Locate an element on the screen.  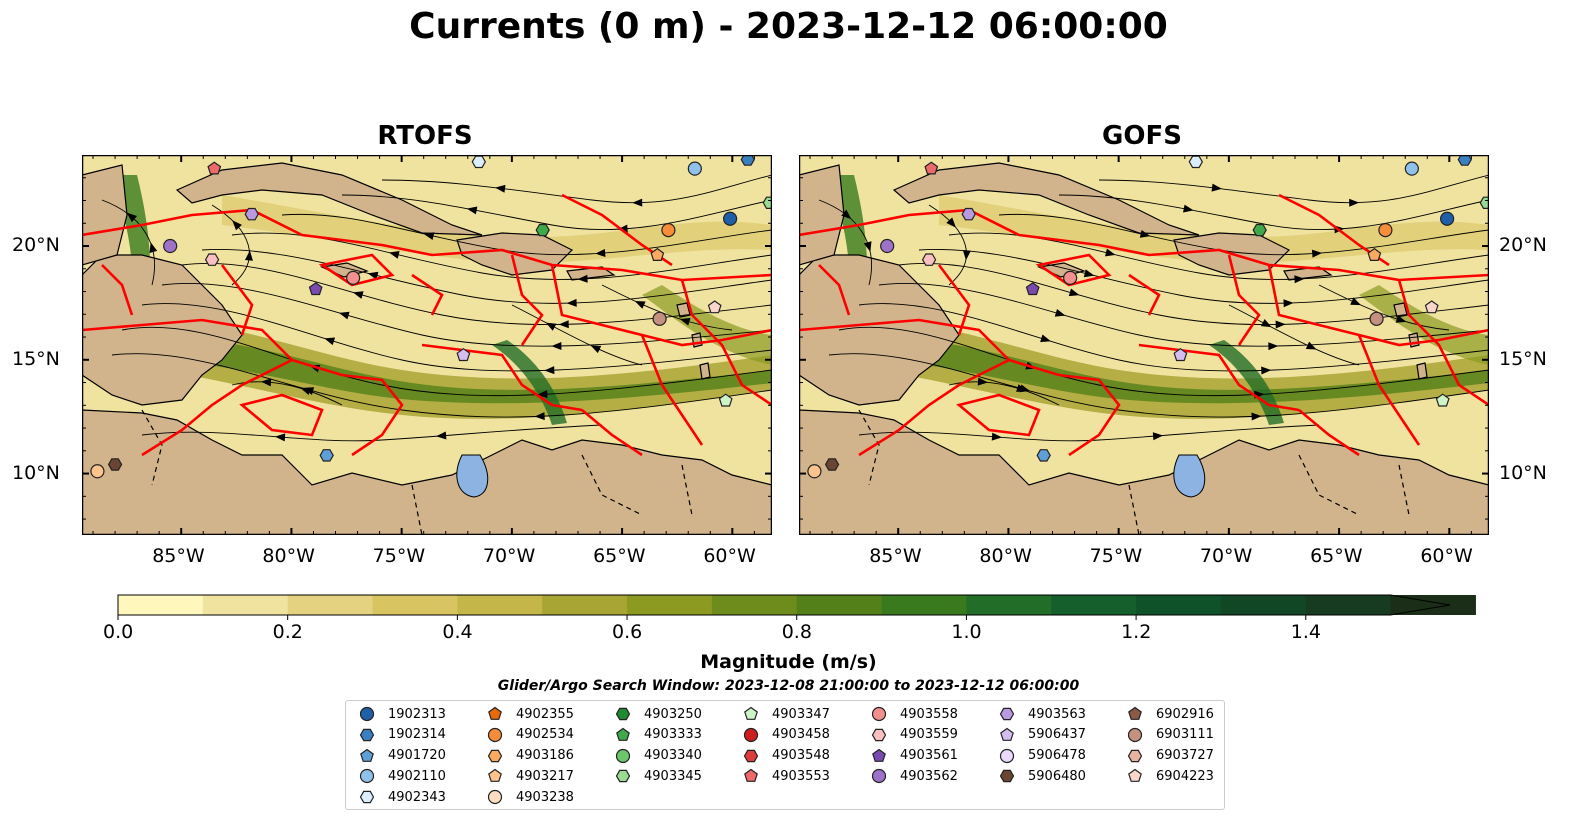
legend-item-label: 4903250 is located at coordinates (673, 714).